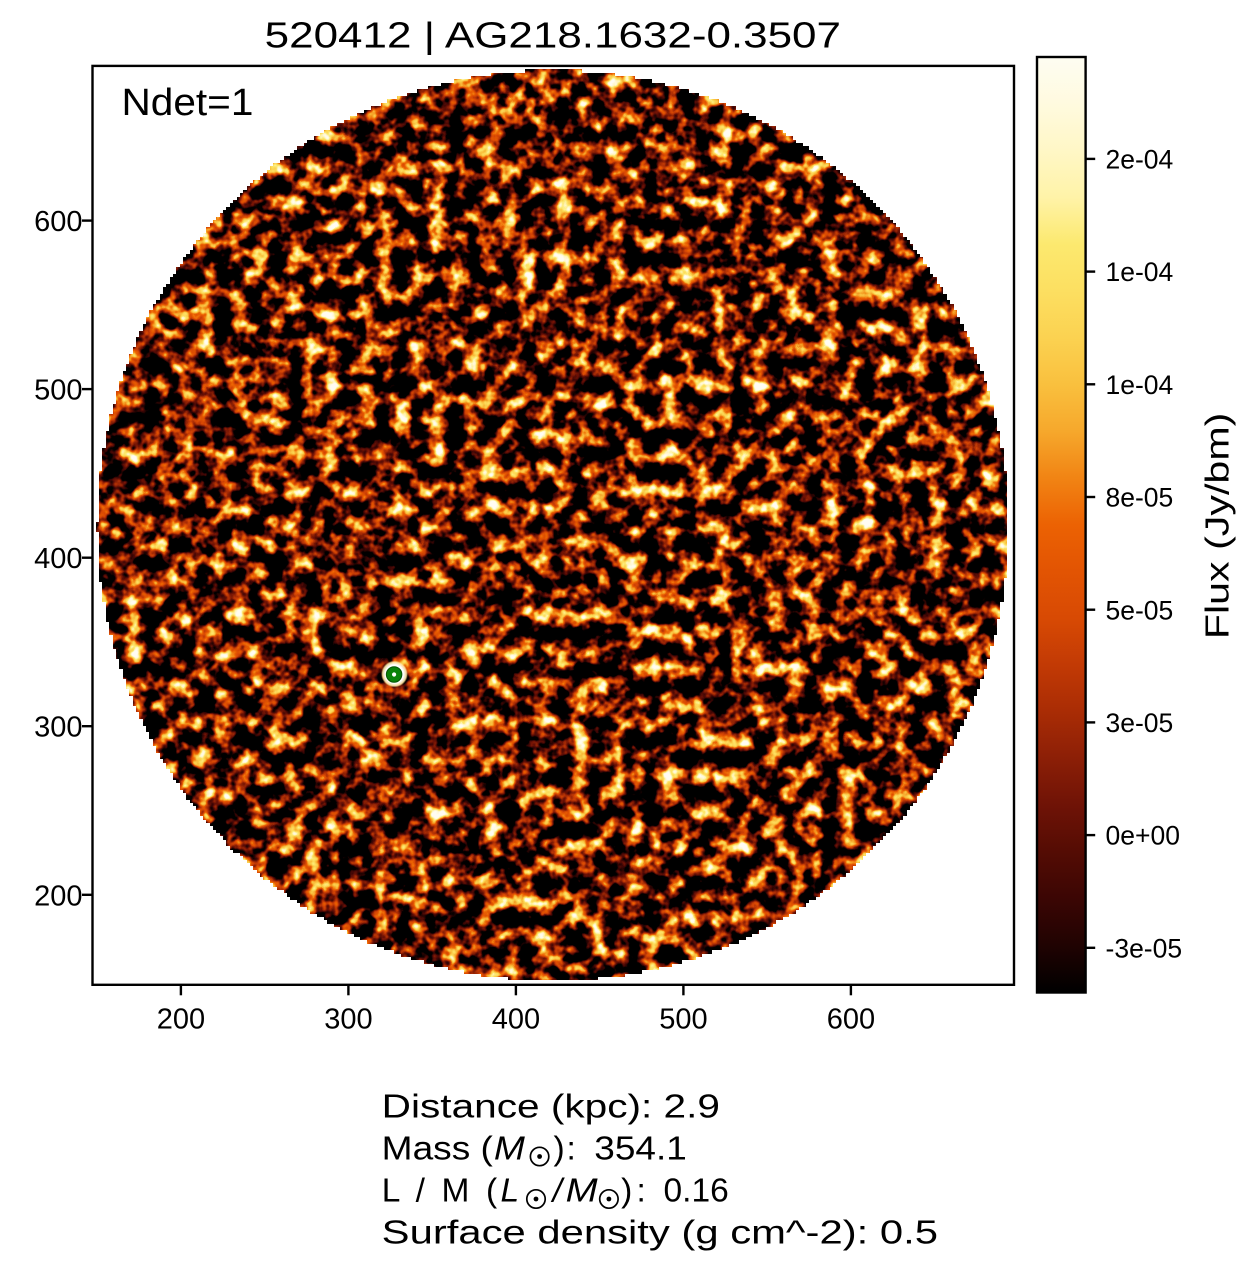 Image resolution: width=1257 pixels, height=1267 pixels. Describe the element at coordinates (1218, 526) in the screenshot. I see `svg-text: Flux (Jy/bm)` at that location.